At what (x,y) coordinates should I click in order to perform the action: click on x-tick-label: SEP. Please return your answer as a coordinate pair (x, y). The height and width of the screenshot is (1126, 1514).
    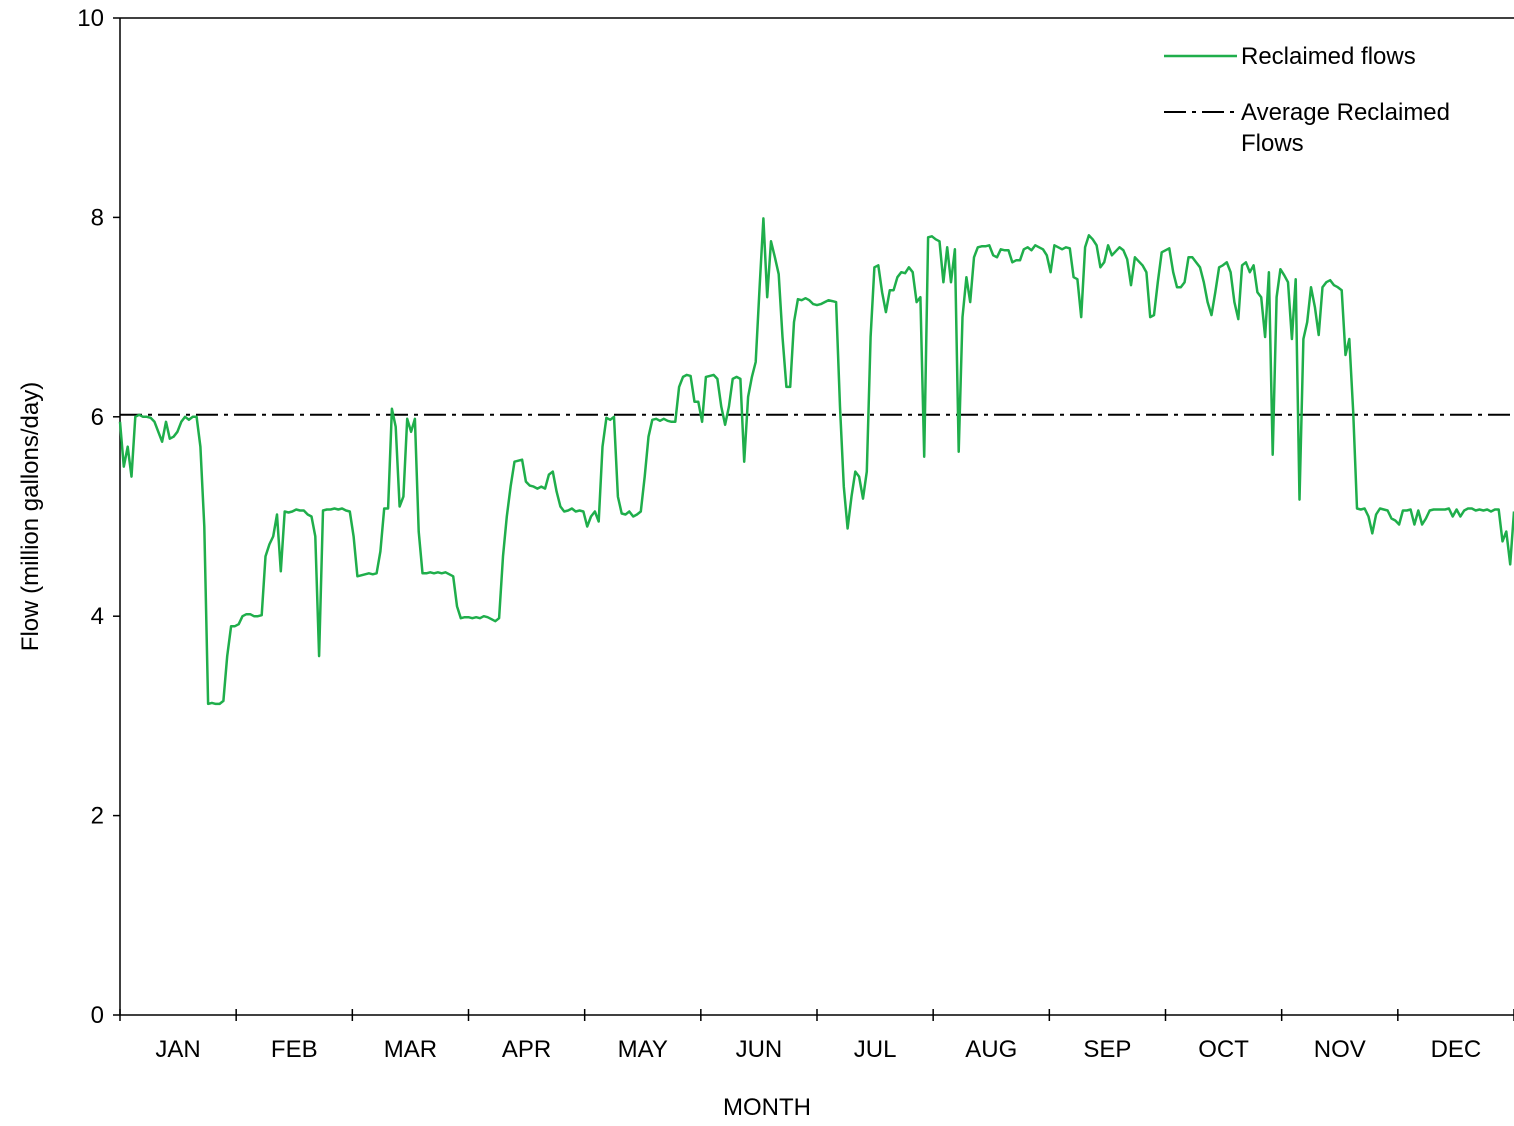
    Looking at the image, I should click on (1107, 1049).